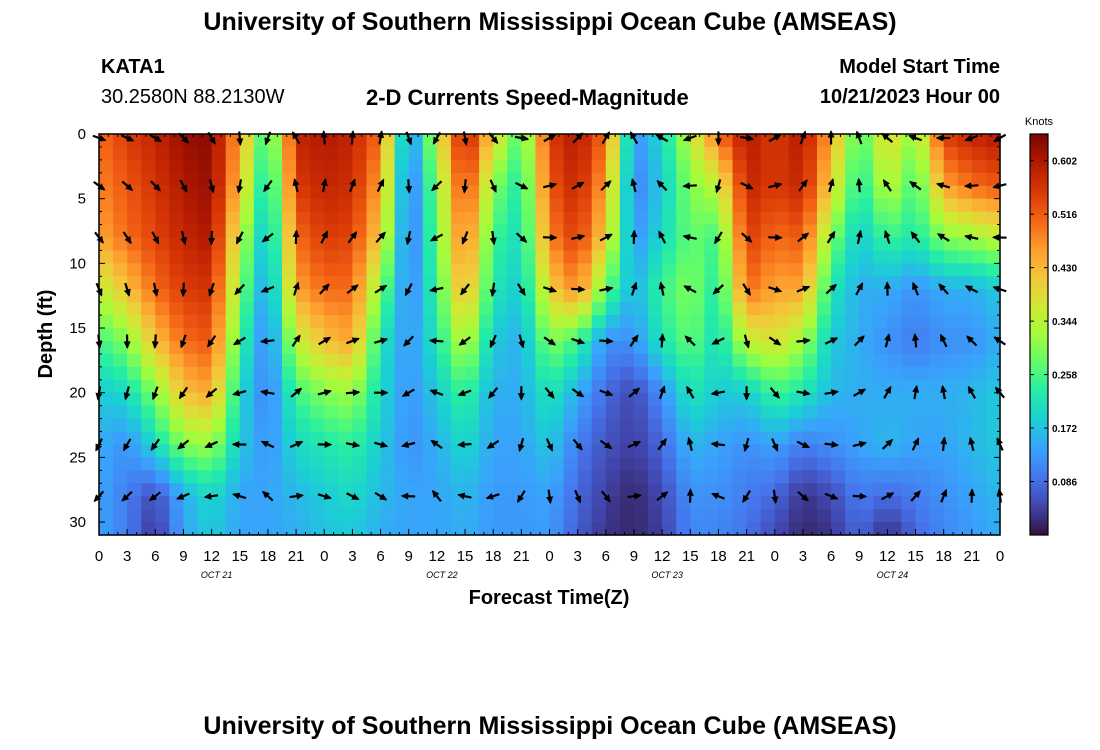 Image resolution: width=1100 pixels, height=750 pixels. What do you see at coordinates (718, 556) in the screenshot?
I see `x-tick-label: 18` at bounding box center [718, 556].